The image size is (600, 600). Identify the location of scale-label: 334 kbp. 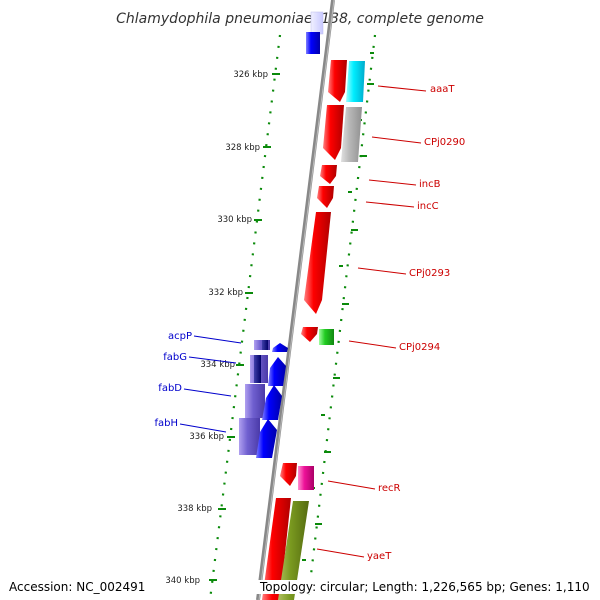
(217, 365).